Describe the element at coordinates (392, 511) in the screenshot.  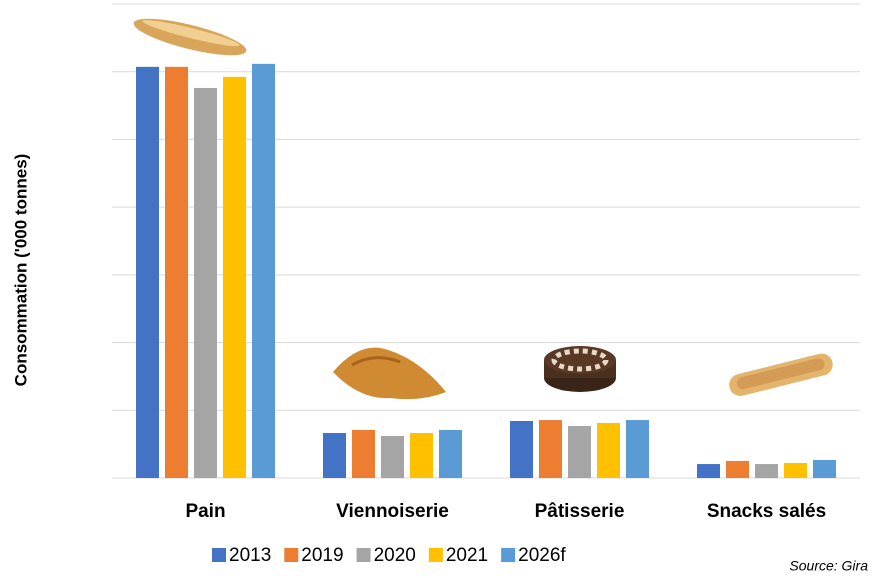
I see `x-tick-label: Viennoiserie` at that location.